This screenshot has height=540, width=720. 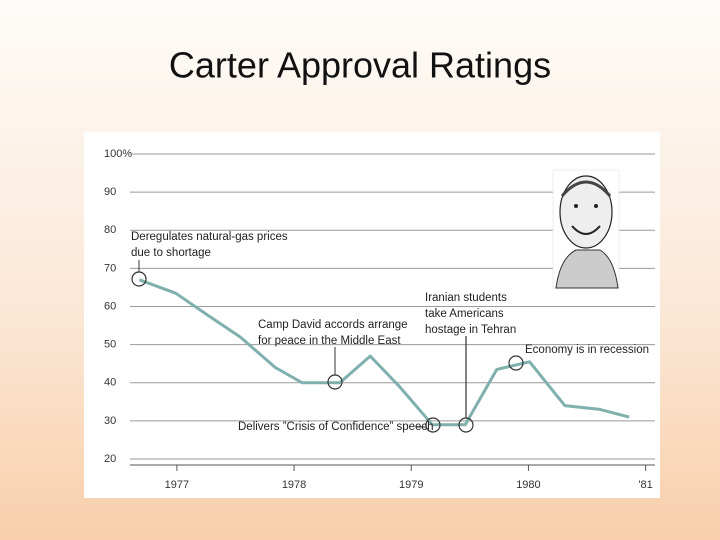 I want to click on y-tick-label: 90, so click(x=110, y=192).